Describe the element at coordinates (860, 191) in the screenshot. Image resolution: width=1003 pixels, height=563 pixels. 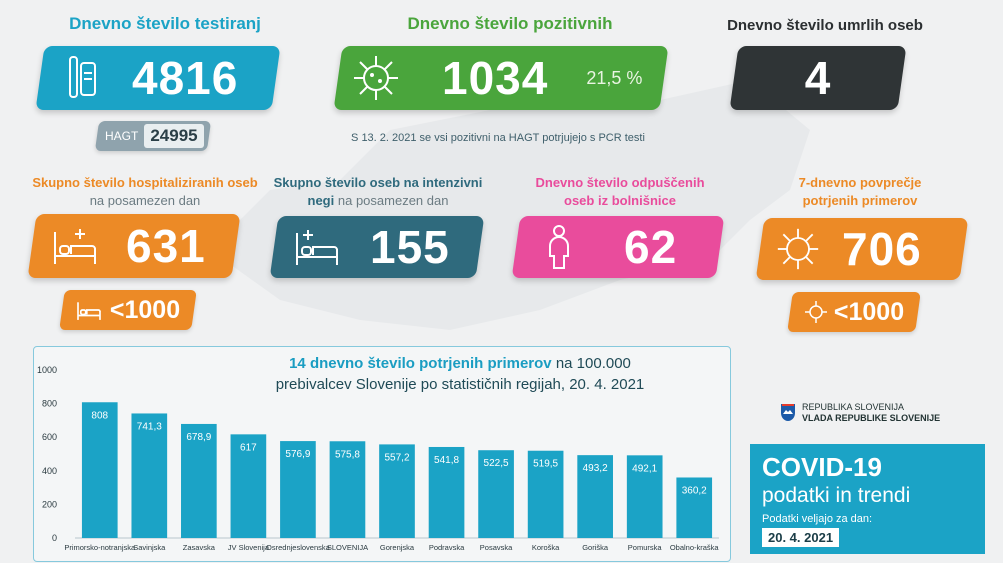
I see `avg7-heading: 7-dnevno povprečje potrjenih primerov` at that location.